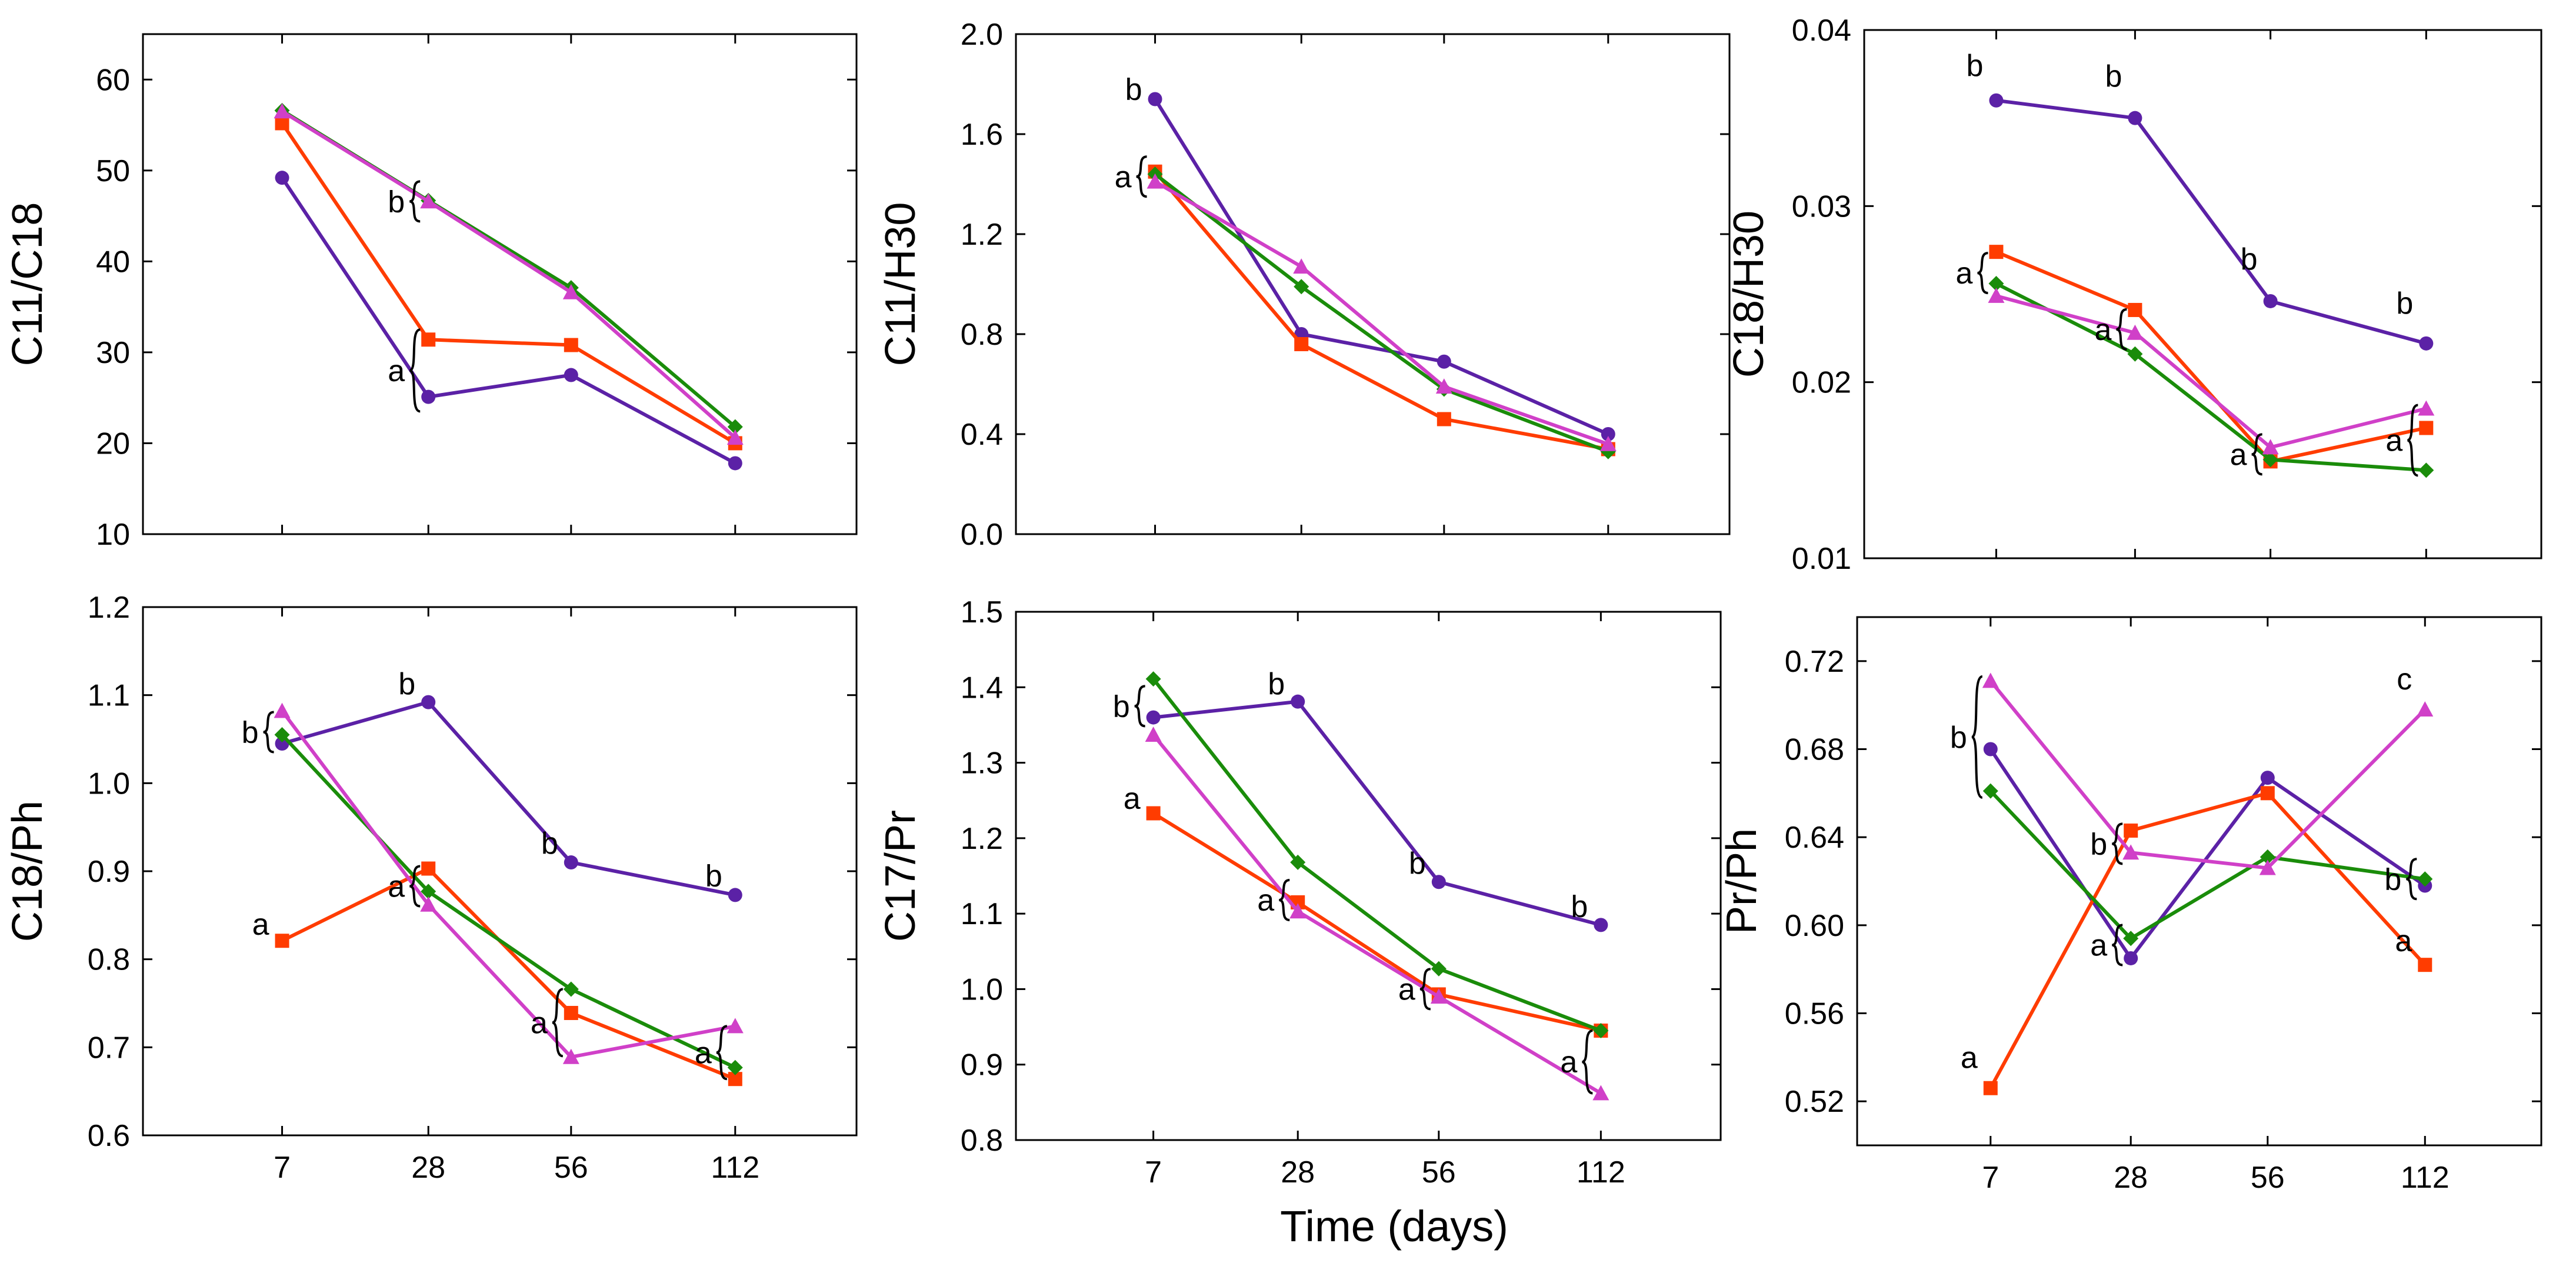  What do you see at coordinates (113, 80) in the screenshot?
I see `y-tick-label: 60` at bounding box center [113, 80].